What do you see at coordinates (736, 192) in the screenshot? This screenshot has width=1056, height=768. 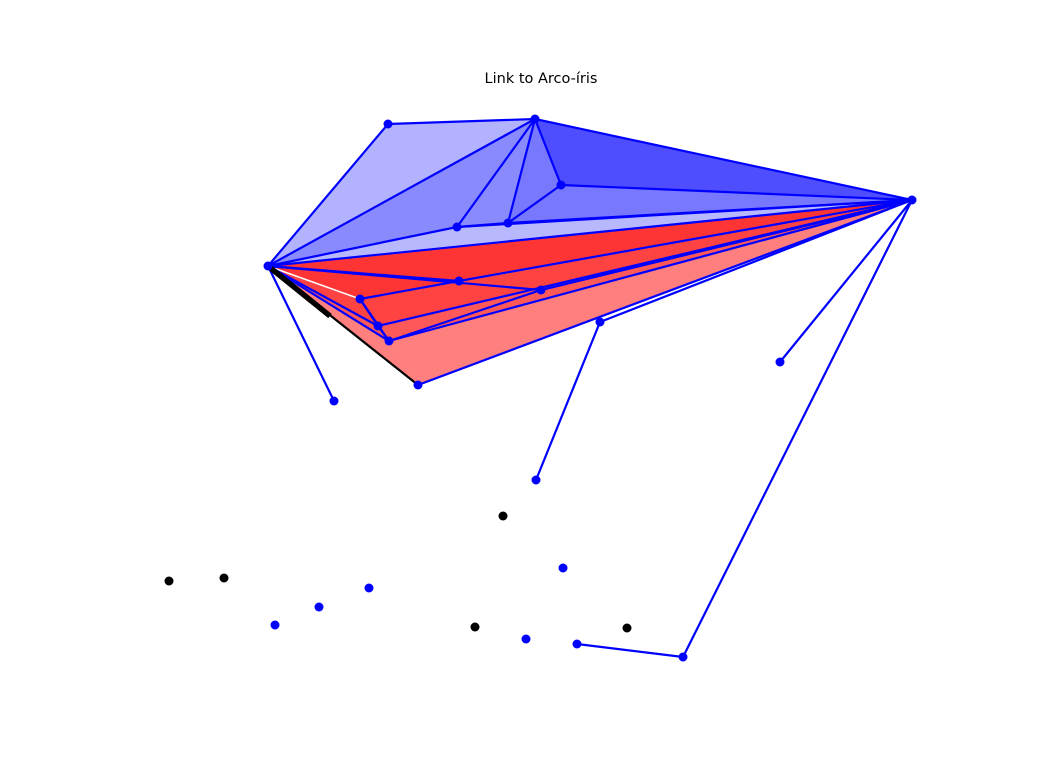 I see `edge-n5-n4` at bounding box center [736, 192].